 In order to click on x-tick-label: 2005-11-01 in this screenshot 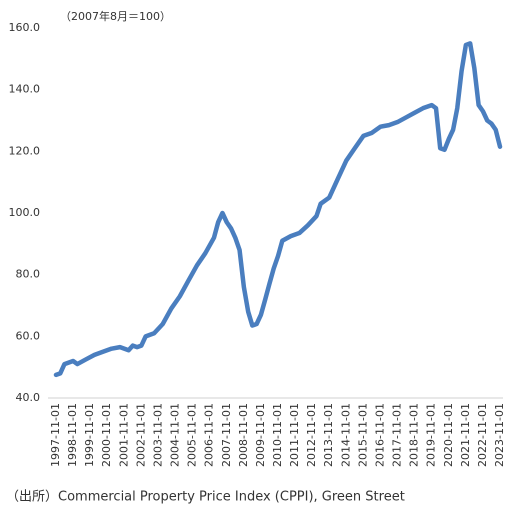, I will do `click(192, 435)`.